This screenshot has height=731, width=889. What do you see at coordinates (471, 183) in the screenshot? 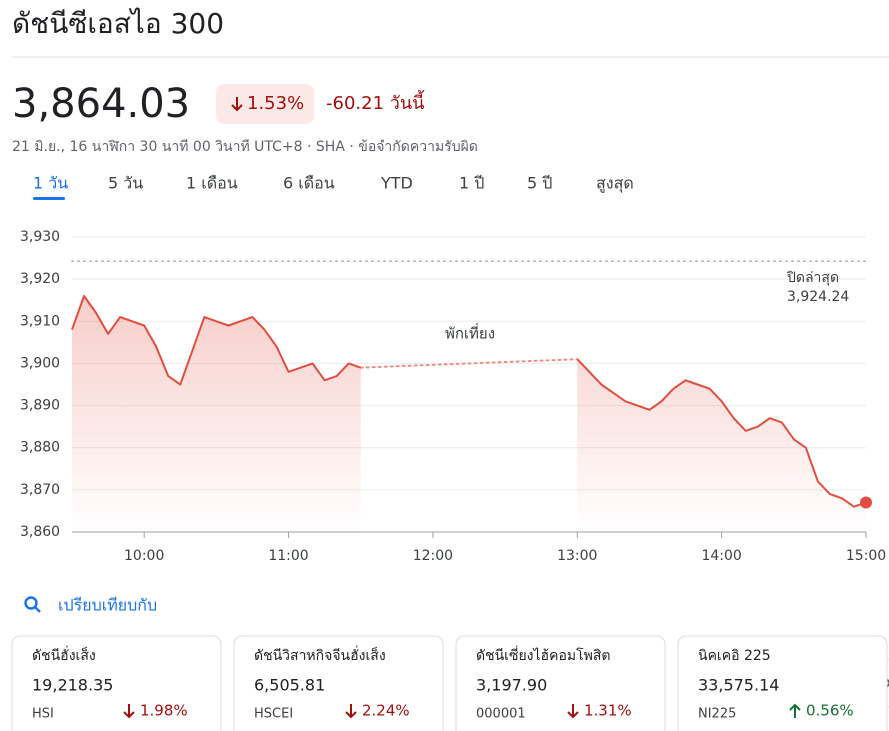
I see `range-tab: 1 ปี` at bounding box center [471, 183].